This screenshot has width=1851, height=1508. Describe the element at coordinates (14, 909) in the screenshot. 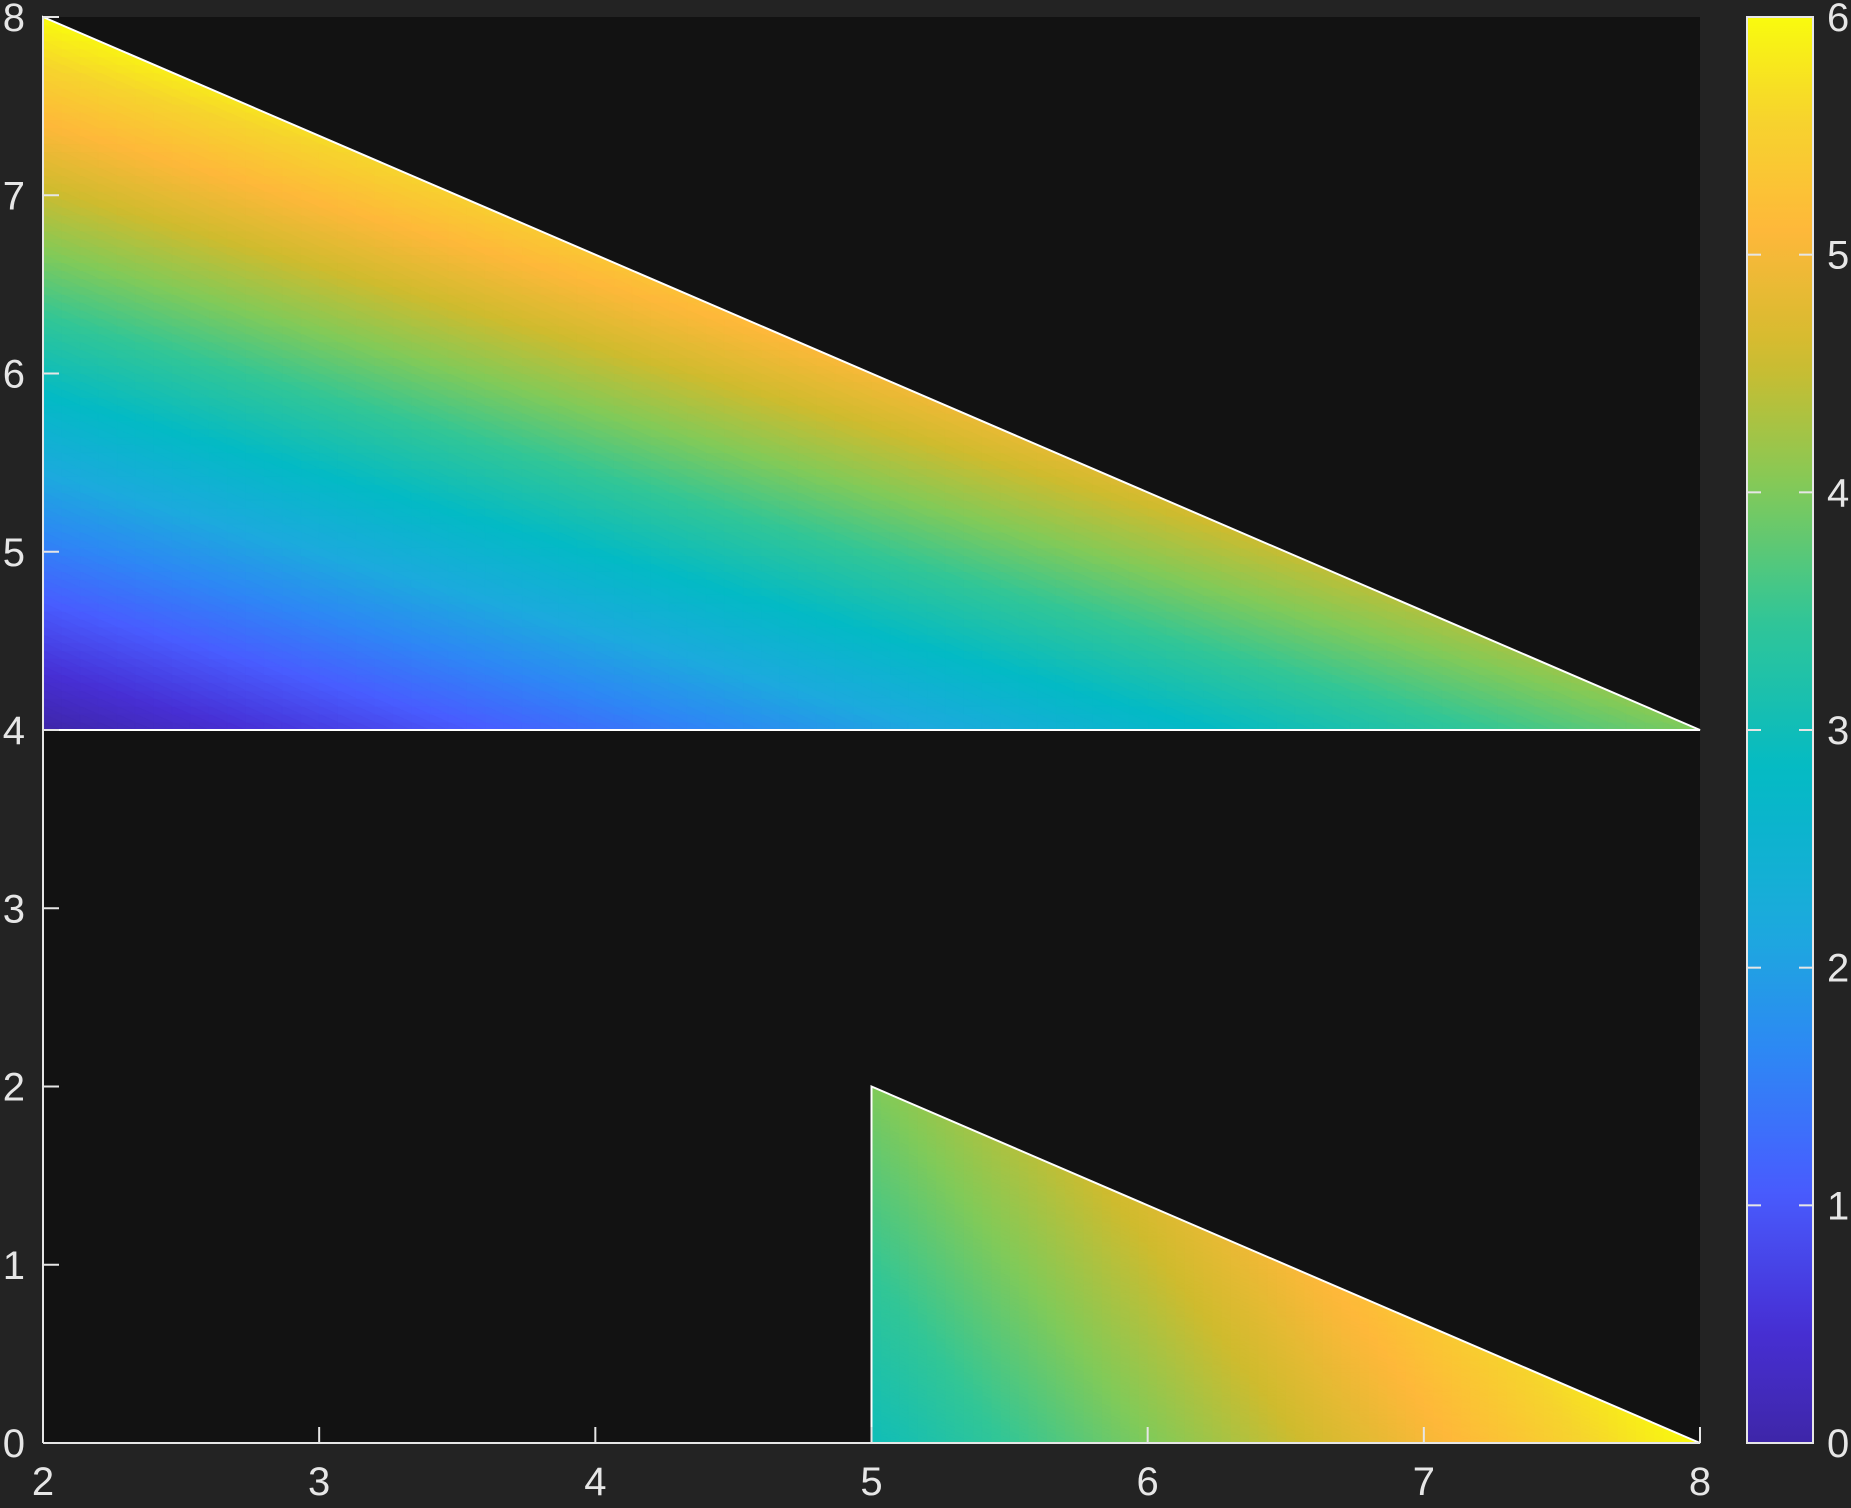

I see `y-tick-label: 3` at that location.